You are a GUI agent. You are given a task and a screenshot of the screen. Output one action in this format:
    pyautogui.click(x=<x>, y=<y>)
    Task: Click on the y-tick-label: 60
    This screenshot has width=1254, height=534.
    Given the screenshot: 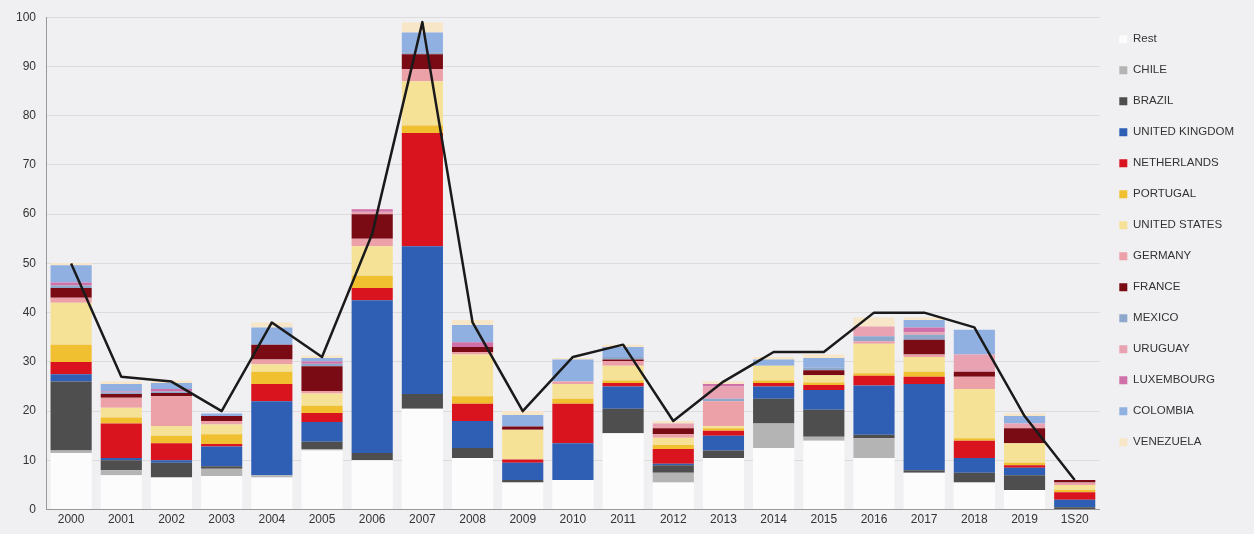 What is the action you would take?
    pyautogui.click(x=29, y=213)
    